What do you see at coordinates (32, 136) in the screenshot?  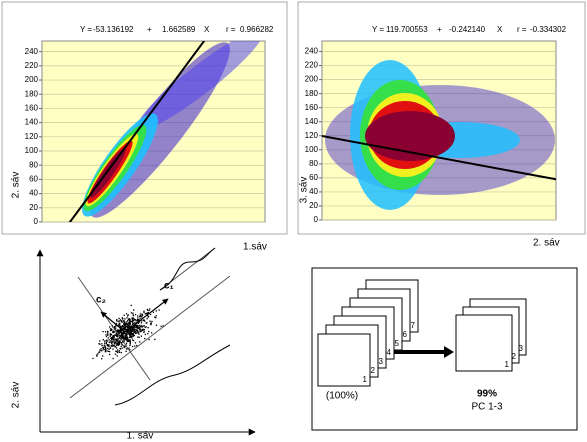 I see `y-tick-label: 120` at bounding box center [32, 136].